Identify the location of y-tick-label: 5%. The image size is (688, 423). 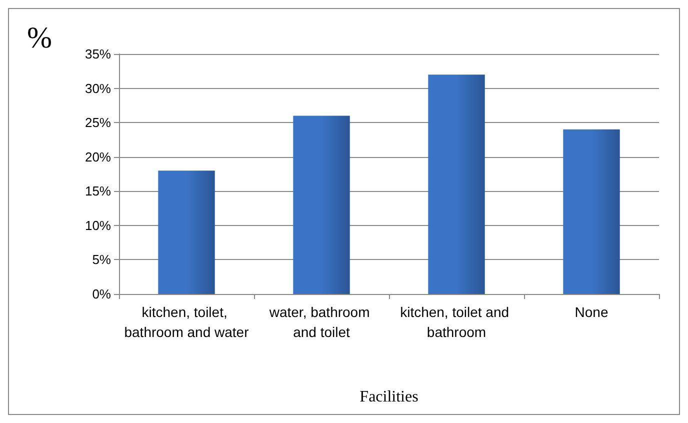
(102, 260).